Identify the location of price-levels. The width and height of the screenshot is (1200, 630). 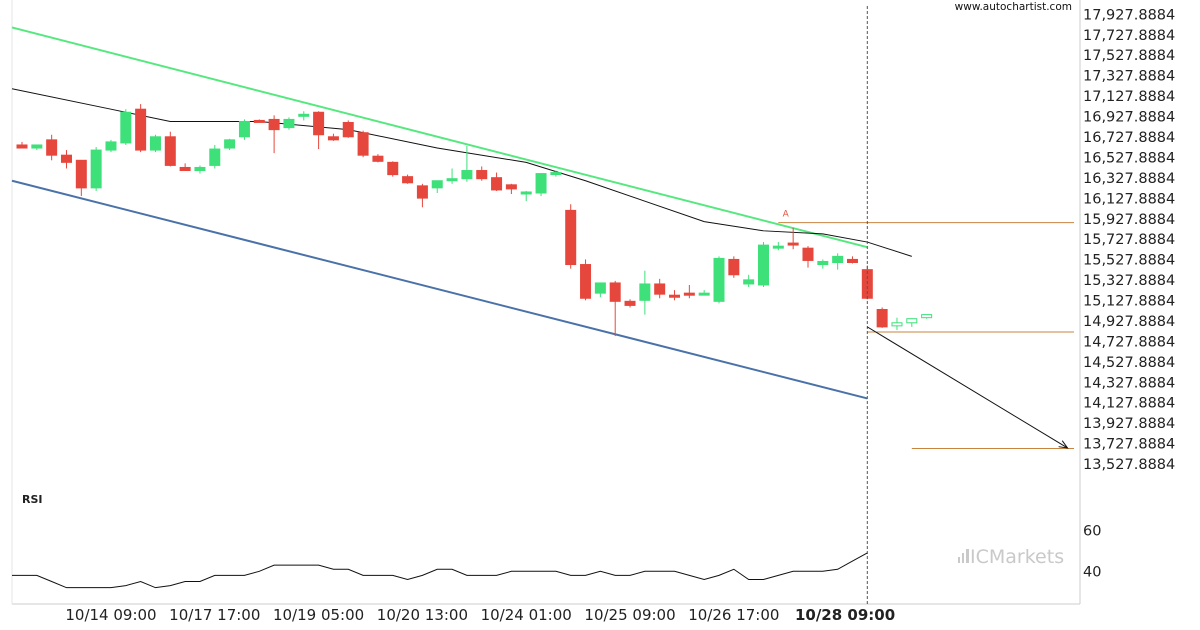
(926, 335).